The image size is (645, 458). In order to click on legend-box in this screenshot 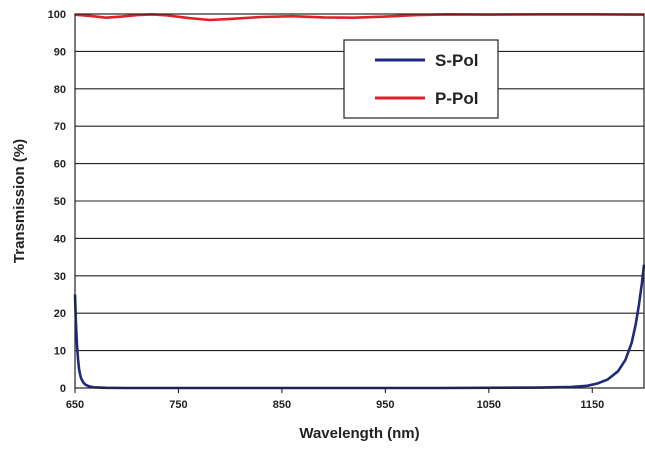, I will do `click(421, 79)`.